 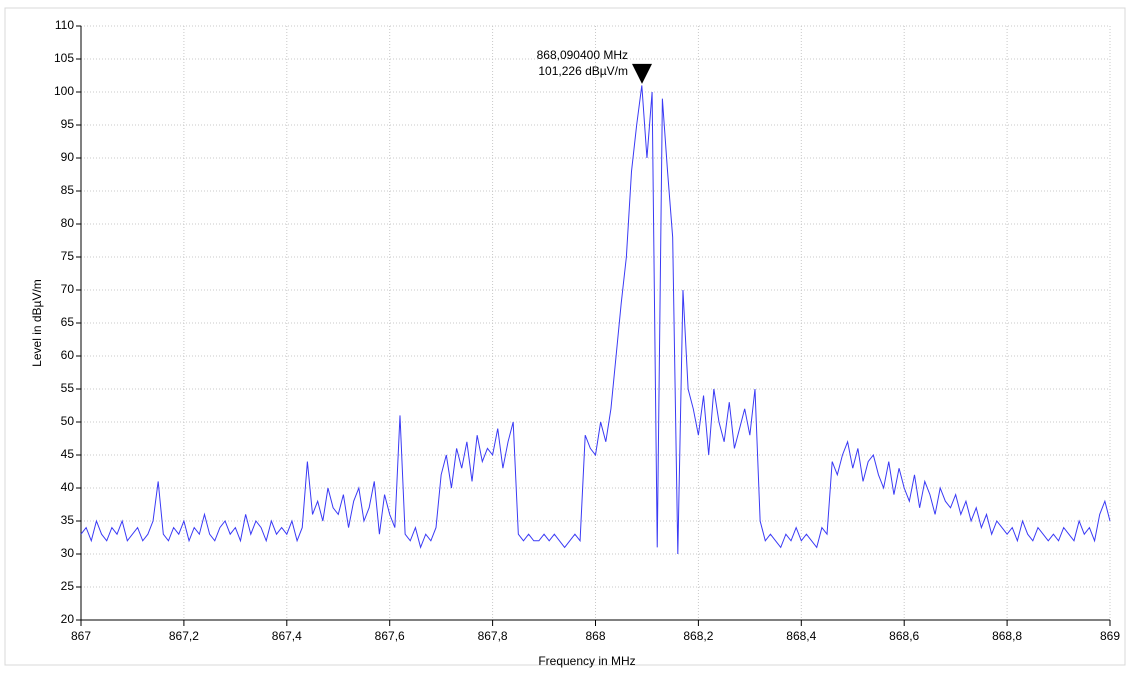 What do you see at coordinates (68, 289) in the screenshot?
I see `y-tick-label: 70` at bounding box center [68, 289].